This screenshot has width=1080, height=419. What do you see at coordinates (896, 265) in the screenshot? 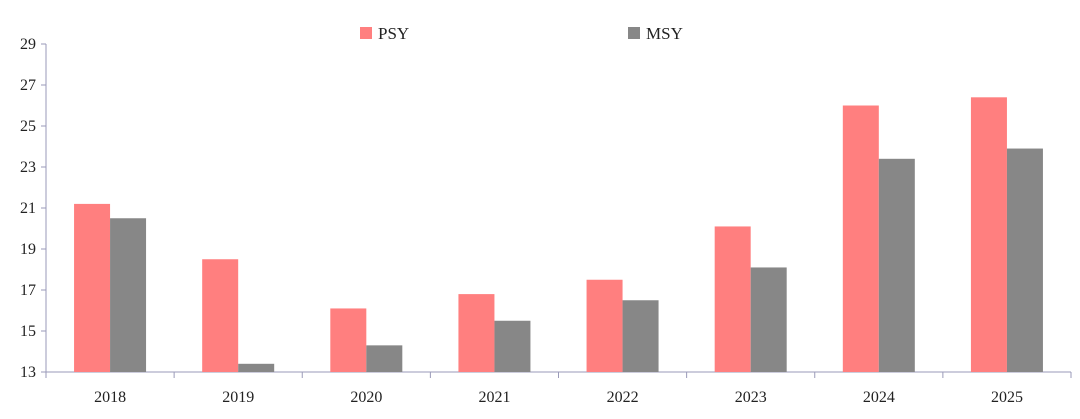
I see `bar-msy-2024` at bounding box center [896, 265].